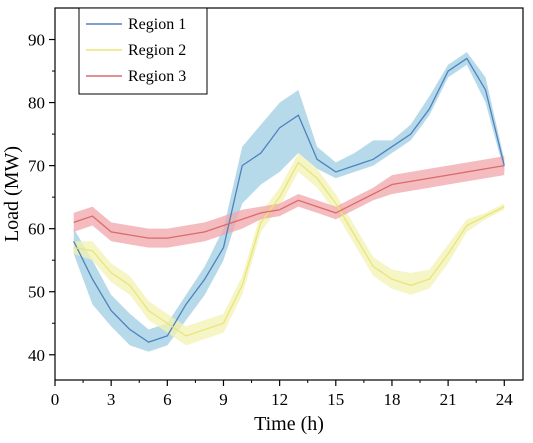 This screenshot has height=443, width=533. Describe the element at coordinates (505, 399) in the screenshot. I see `x-tick-label: 24` at that location.